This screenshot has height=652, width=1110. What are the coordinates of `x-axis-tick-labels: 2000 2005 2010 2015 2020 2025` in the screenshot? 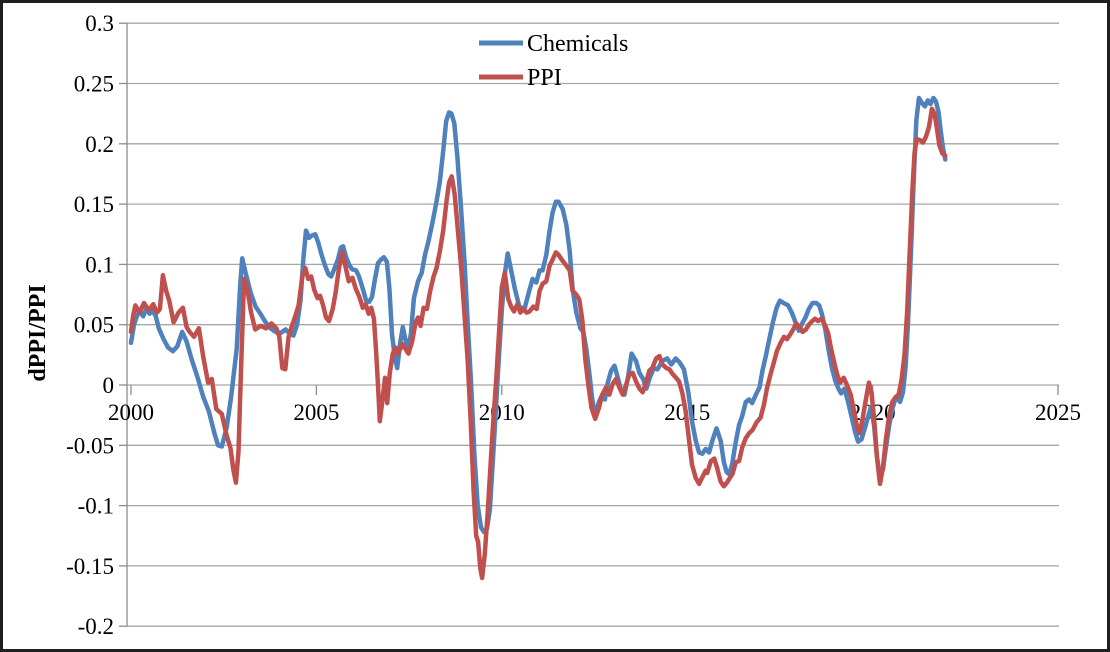 It's located at (594, 412).